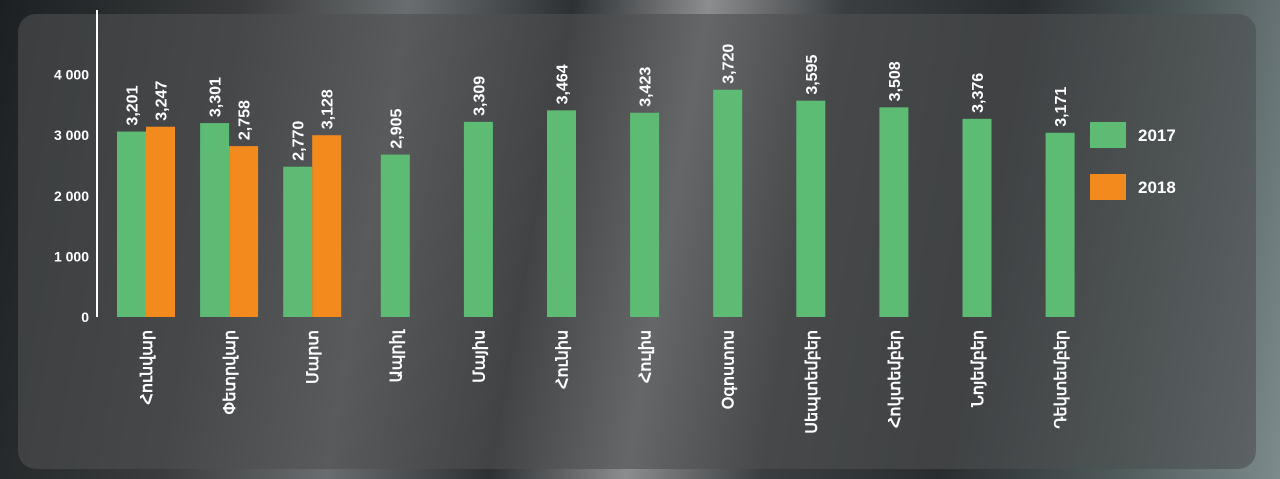  Describe the element at coordinates (230, 372) in the screenshot. I see `x-tick-label: Փետրվար` at that location.